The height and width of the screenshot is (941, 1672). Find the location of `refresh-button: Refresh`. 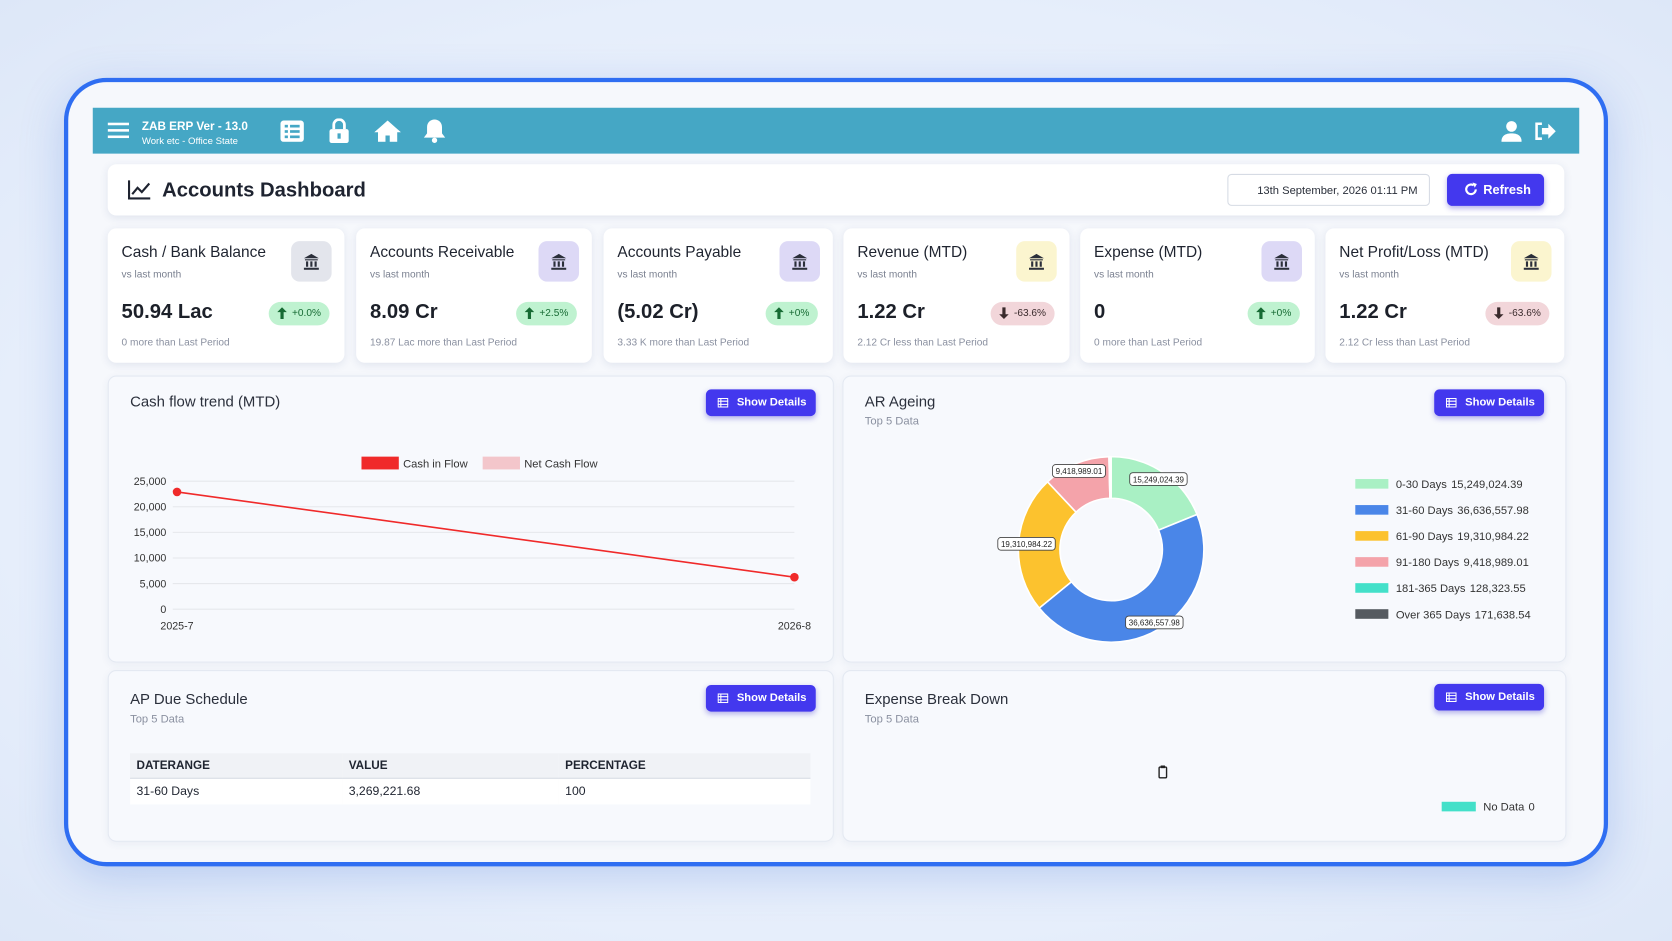

refresh-button: Refresh is located at coordinates (1496, 189).